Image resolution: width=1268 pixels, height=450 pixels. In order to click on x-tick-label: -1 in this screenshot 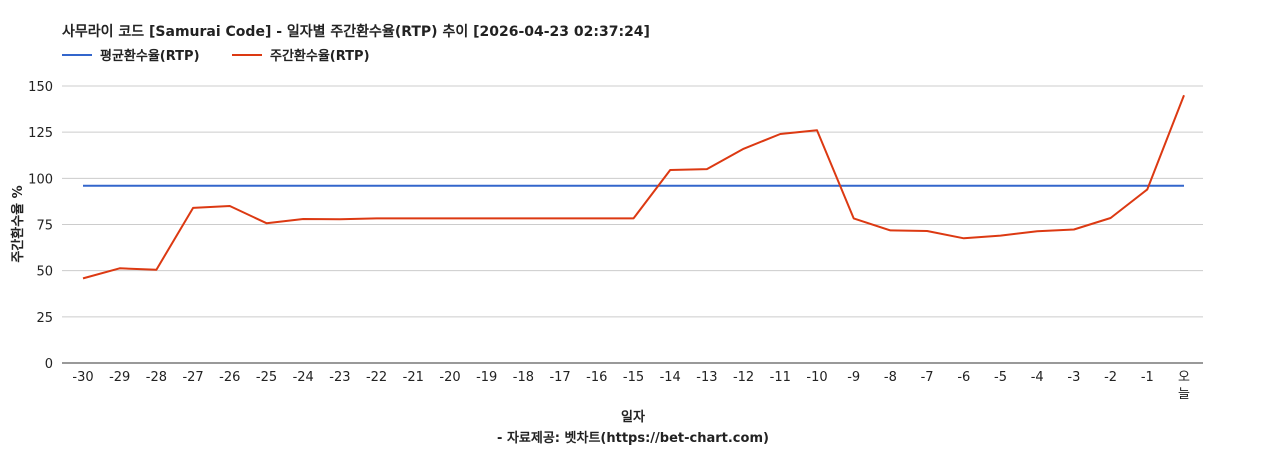, I will do `click(1147, 377)`.